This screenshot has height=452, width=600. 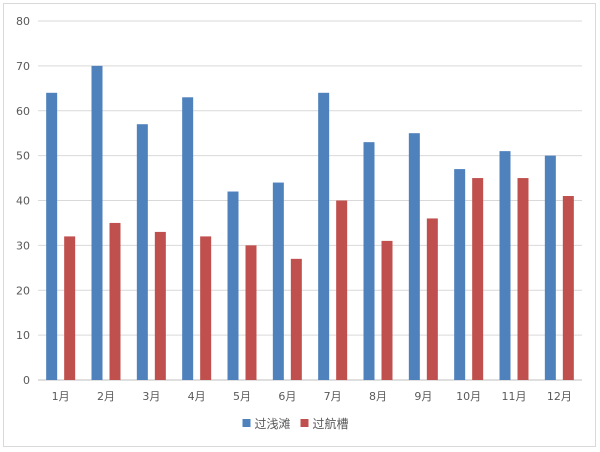 What do you see at coordinates (23, 290) in the screenshot?
I see `y-tick-label: 20` at bounding box center [23, 290].